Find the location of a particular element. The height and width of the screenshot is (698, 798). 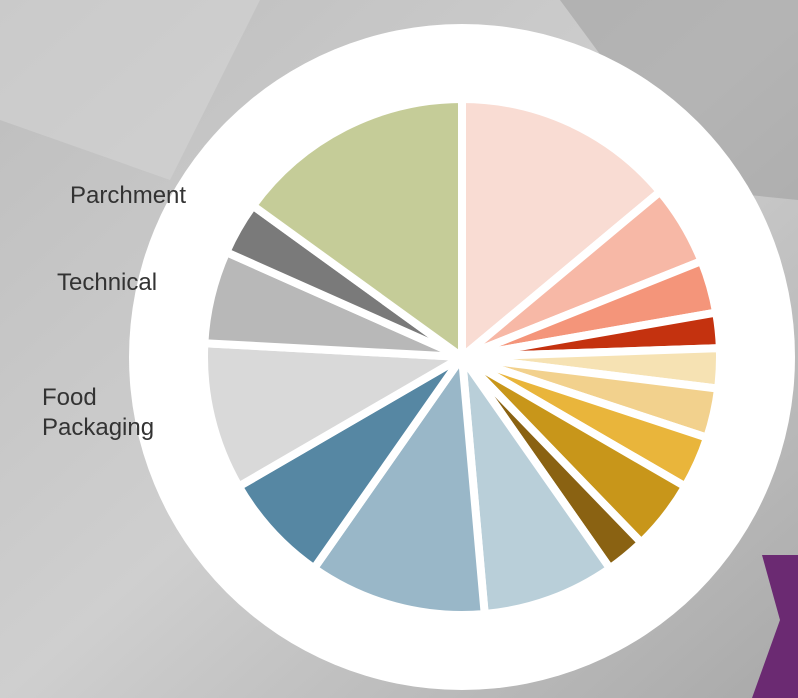

slice-label: Food Packaging is located at coordinates (98, 412).